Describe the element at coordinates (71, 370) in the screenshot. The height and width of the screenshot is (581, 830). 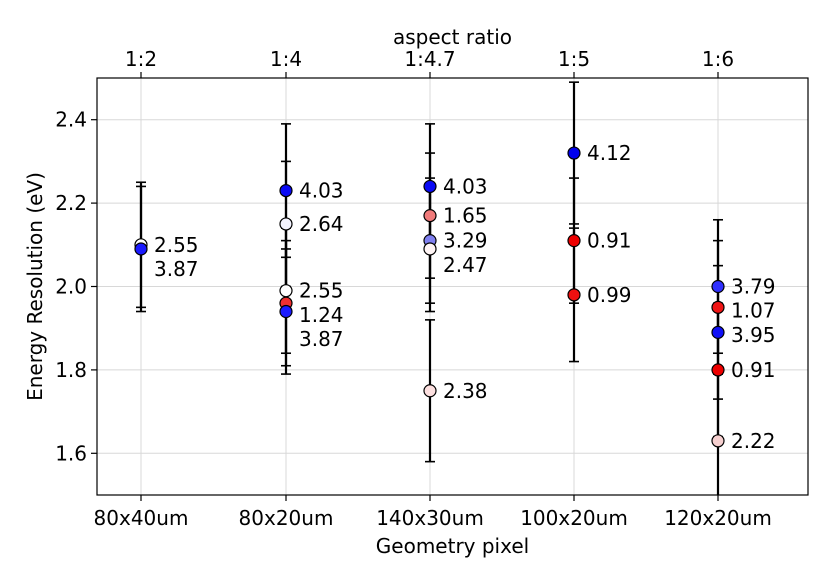
I see `y-tick-label: 1.8` at that location.